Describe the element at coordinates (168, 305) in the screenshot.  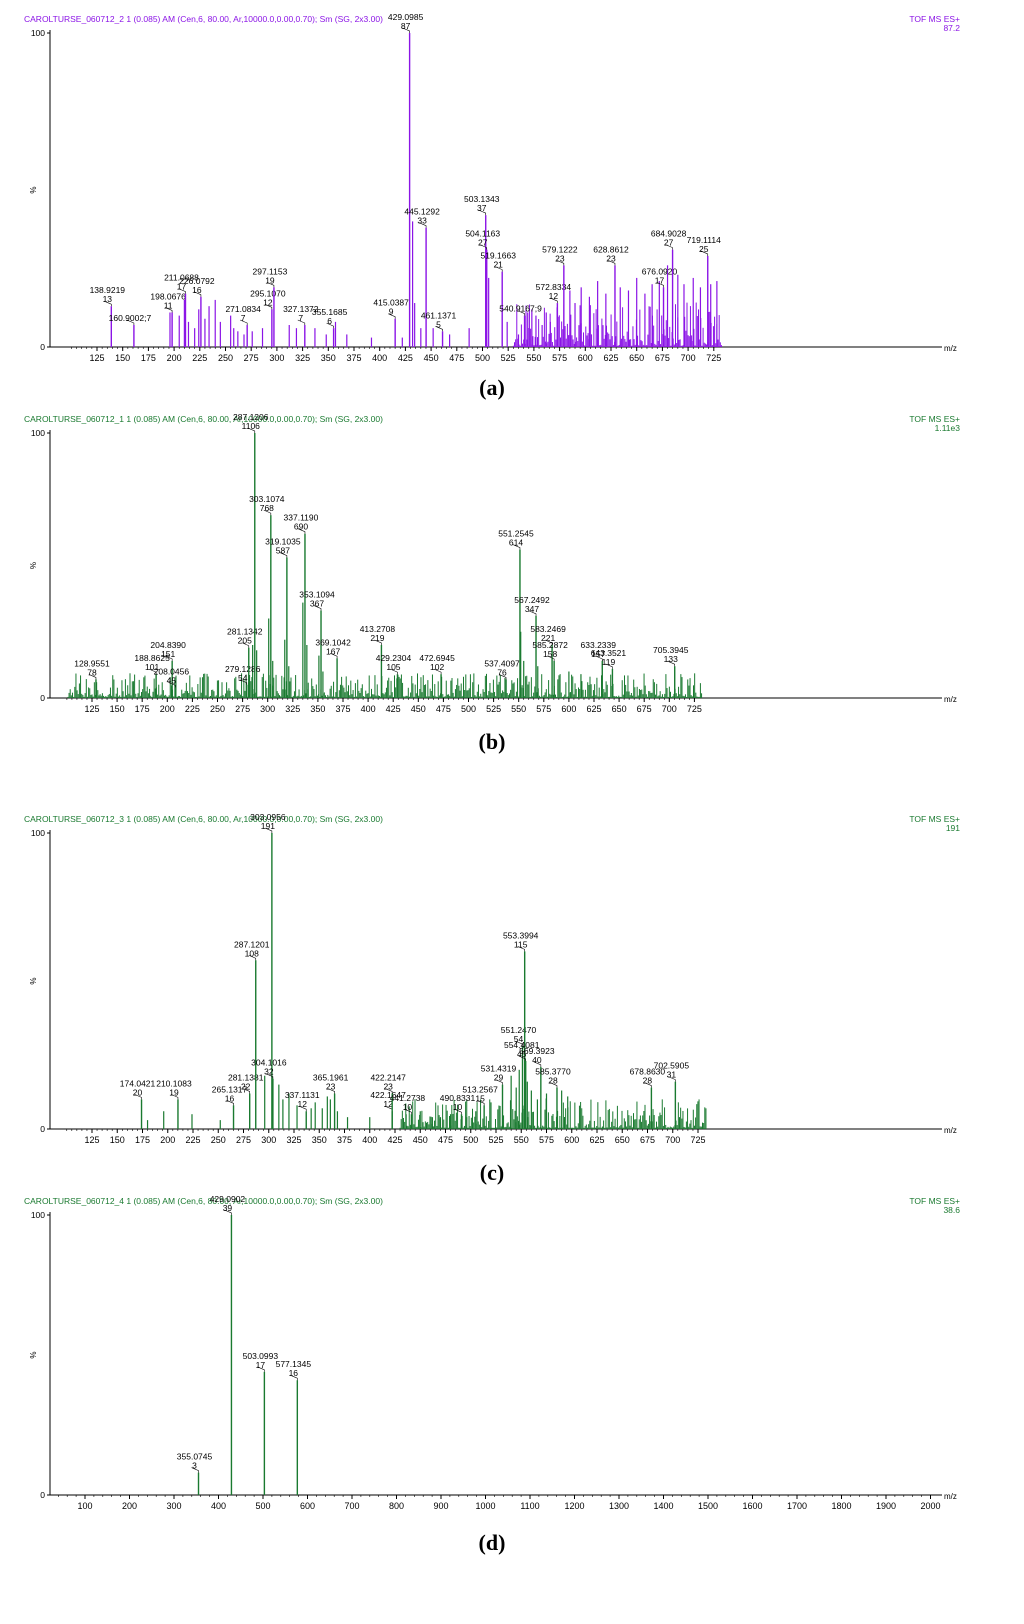
I see `peak-intensity-label: 11` at that location.